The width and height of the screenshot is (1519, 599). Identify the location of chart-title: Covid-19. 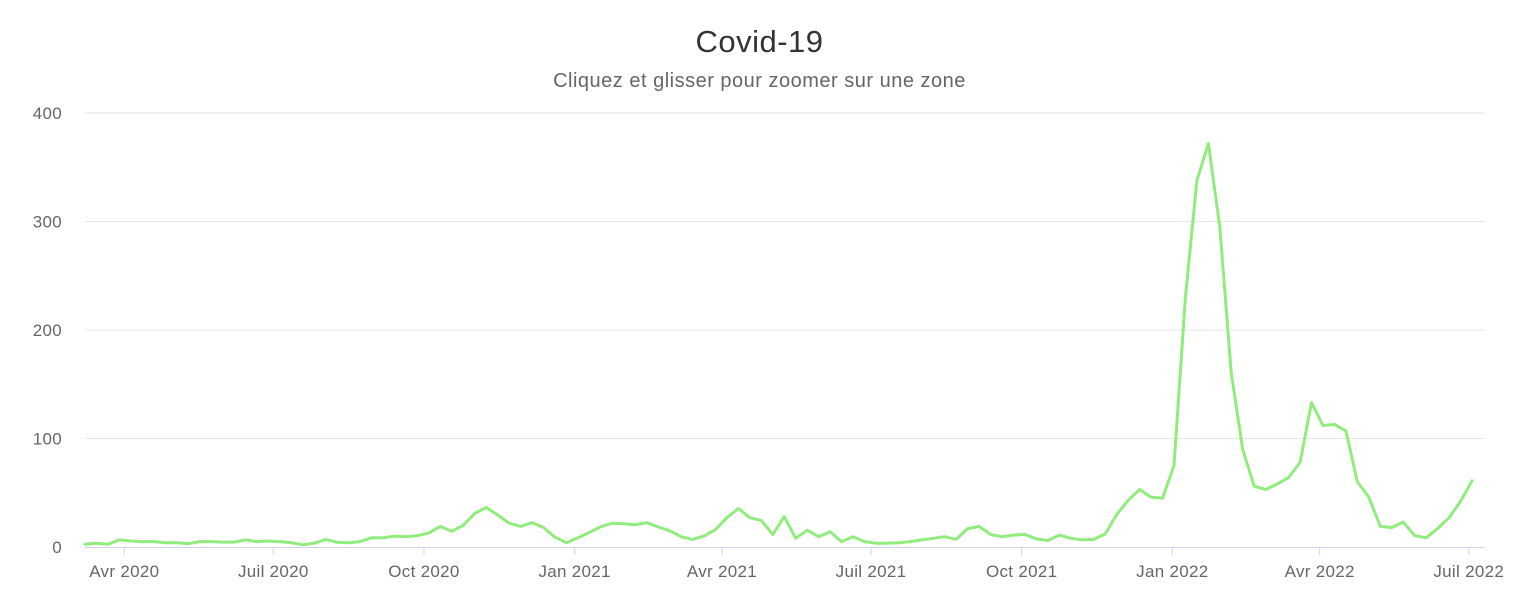
(759, 41).